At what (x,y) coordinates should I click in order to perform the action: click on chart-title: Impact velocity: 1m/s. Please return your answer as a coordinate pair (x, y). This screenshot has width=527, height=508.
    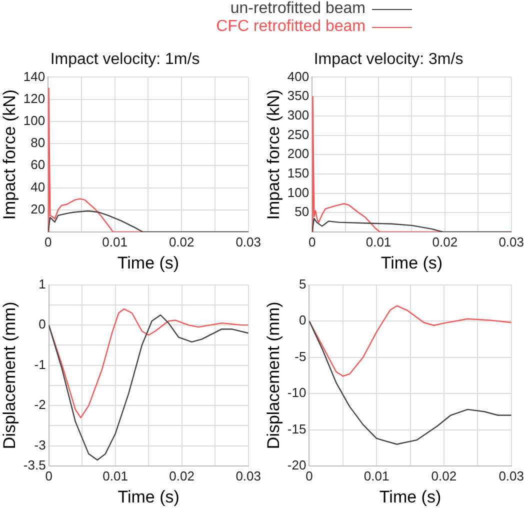
    Looking at the image, I should click on (125, 59).